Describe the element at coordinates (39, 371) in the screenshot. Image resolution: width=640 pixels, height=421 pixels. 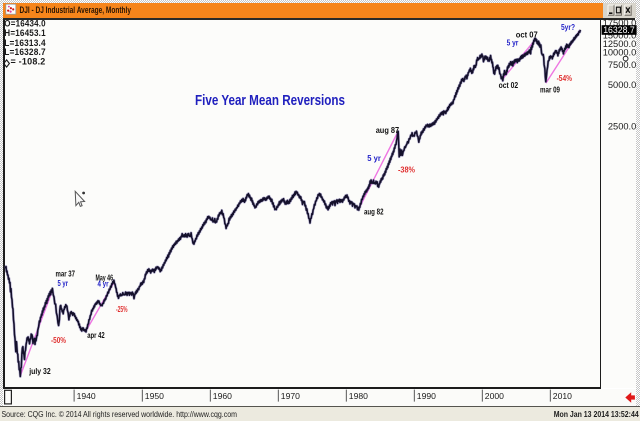
I see `svg-text: july 32` at that location.